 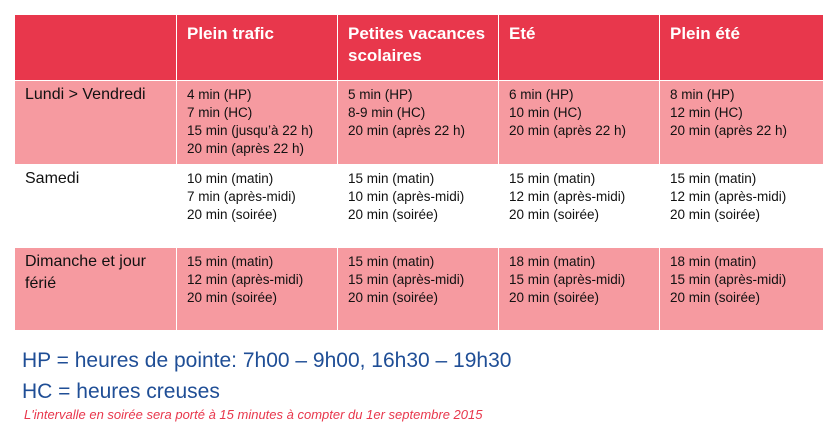 I want to click on cell-line: 7 min (après-midi), so click(x=241, y=196).